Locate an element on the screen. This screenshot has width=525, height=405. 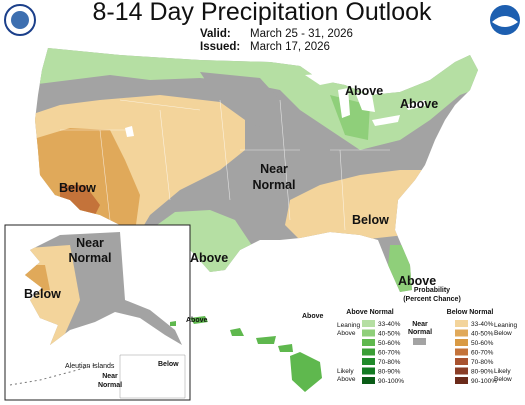
label-southeast: Below is located at coordinates (370, 220).